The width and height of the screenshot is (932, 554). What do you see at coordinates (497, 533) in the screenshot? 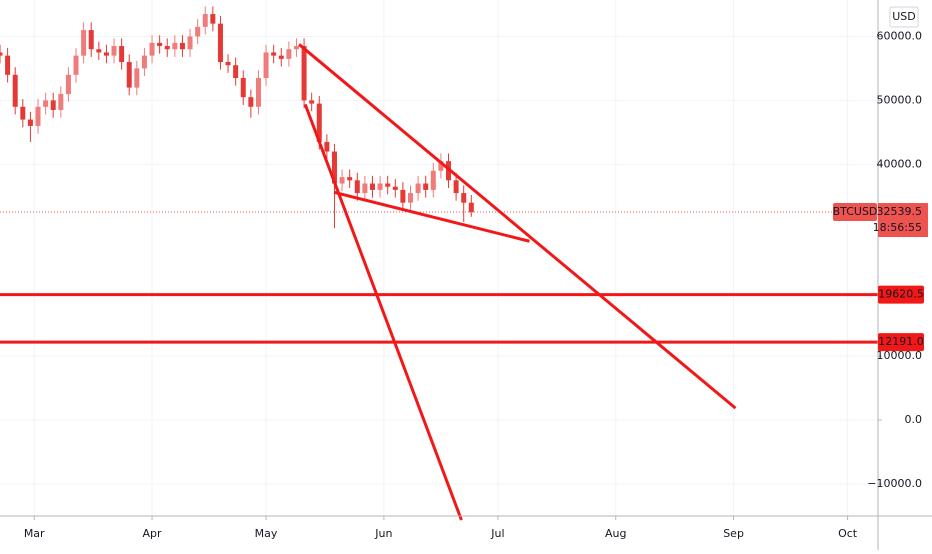
I see `x-tick-label: Jul` at bounding box center [497, 533].